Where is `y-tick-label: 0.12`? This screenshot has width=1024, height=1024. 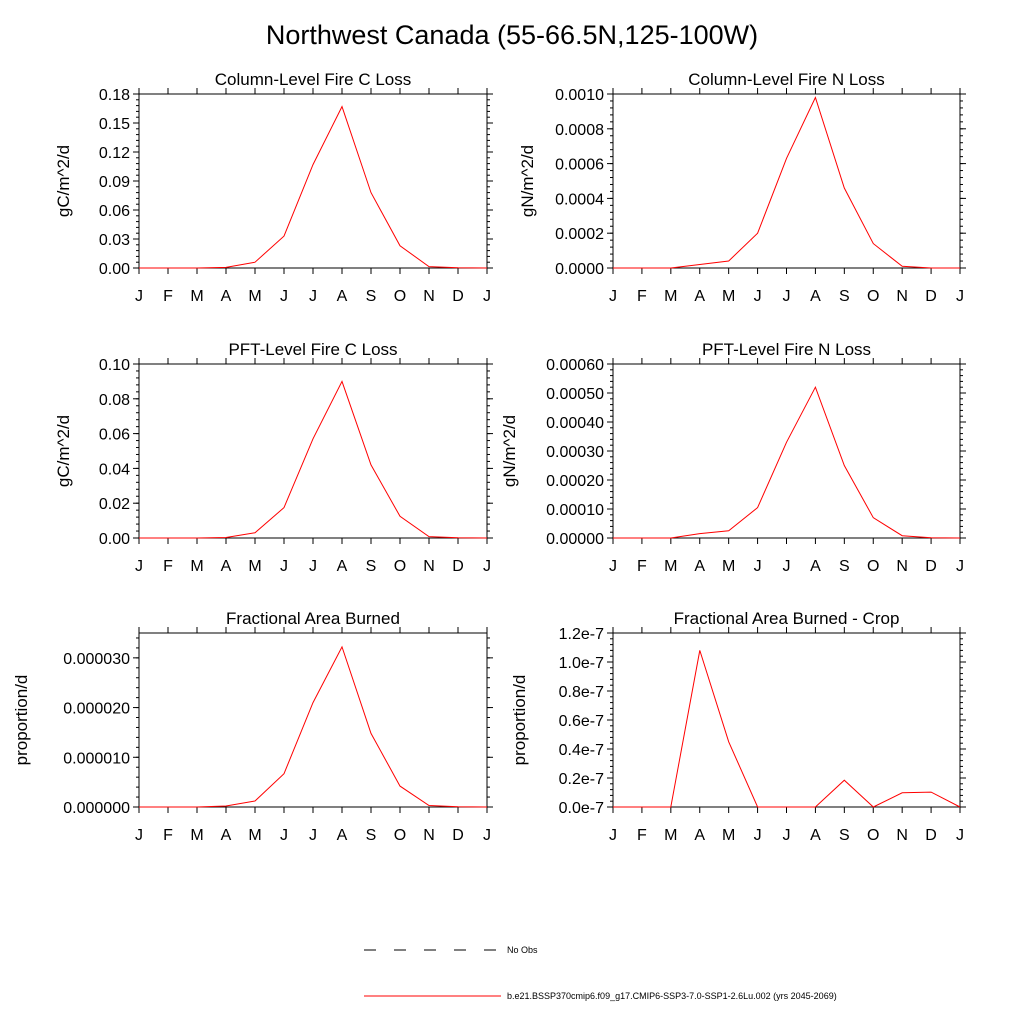 y-tick-label: 0.12 is located at coordinates (114, 153).